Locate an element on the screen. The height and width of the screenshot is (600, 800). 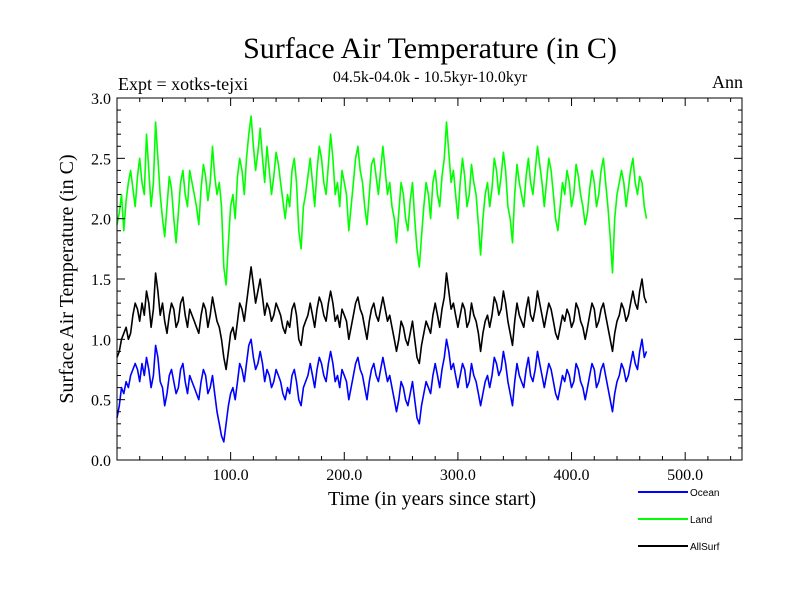
x-axis-label: Time (in years since start) is located at coordinates (432, 499).